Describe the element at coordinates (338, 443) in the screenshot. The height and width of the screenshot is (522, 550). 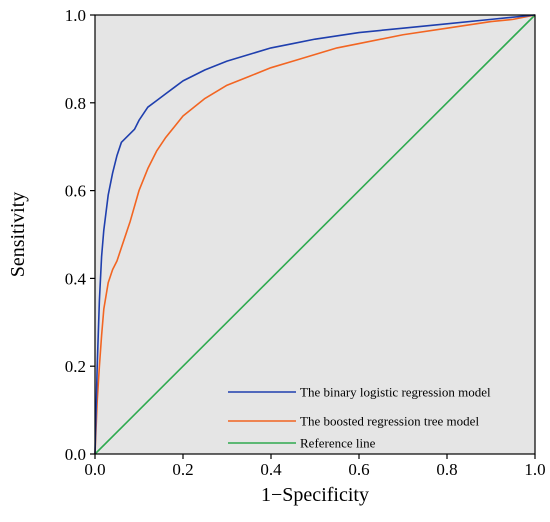
I see `legend-label-reference-line: Reference line` at that location.